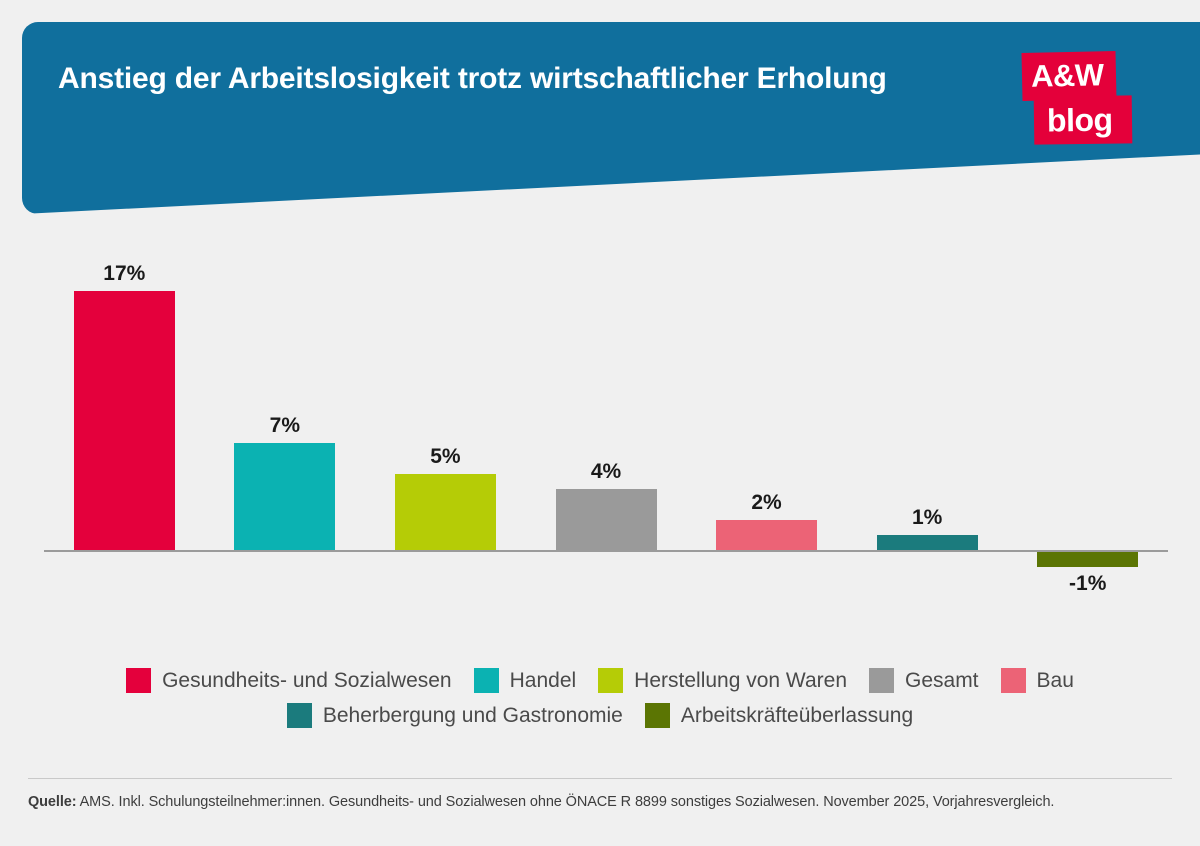 This screenshot has height=846, width=1200. I want to click on chart-bar-value-label: 17%, so click(124, 273).